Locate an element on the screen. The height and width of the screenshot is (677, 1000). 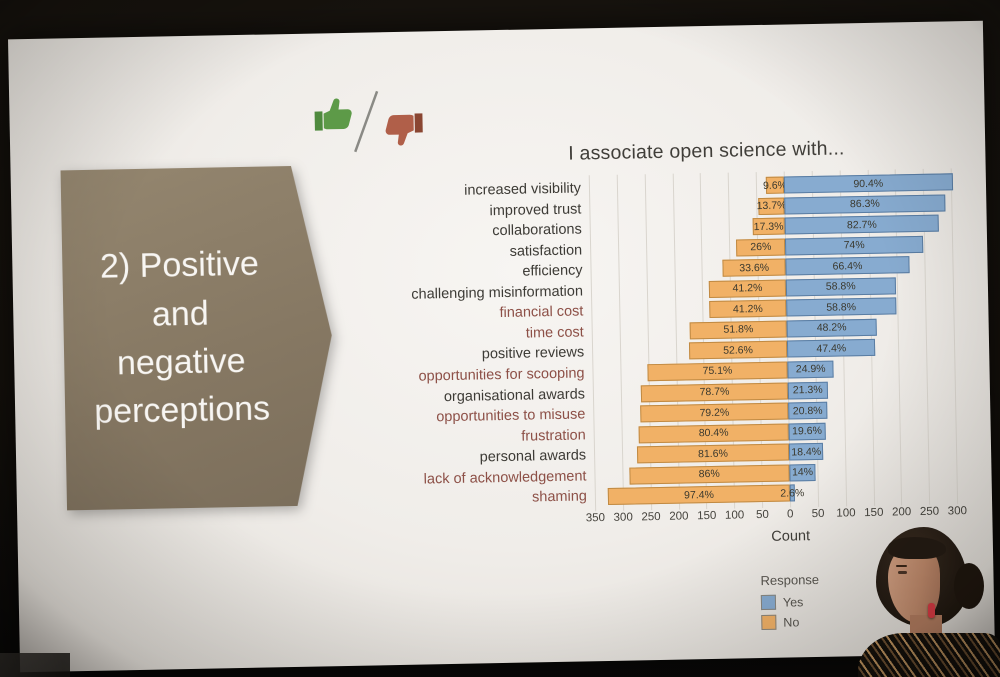
bar-no: 75.1% is located at coordinates (717, 371).